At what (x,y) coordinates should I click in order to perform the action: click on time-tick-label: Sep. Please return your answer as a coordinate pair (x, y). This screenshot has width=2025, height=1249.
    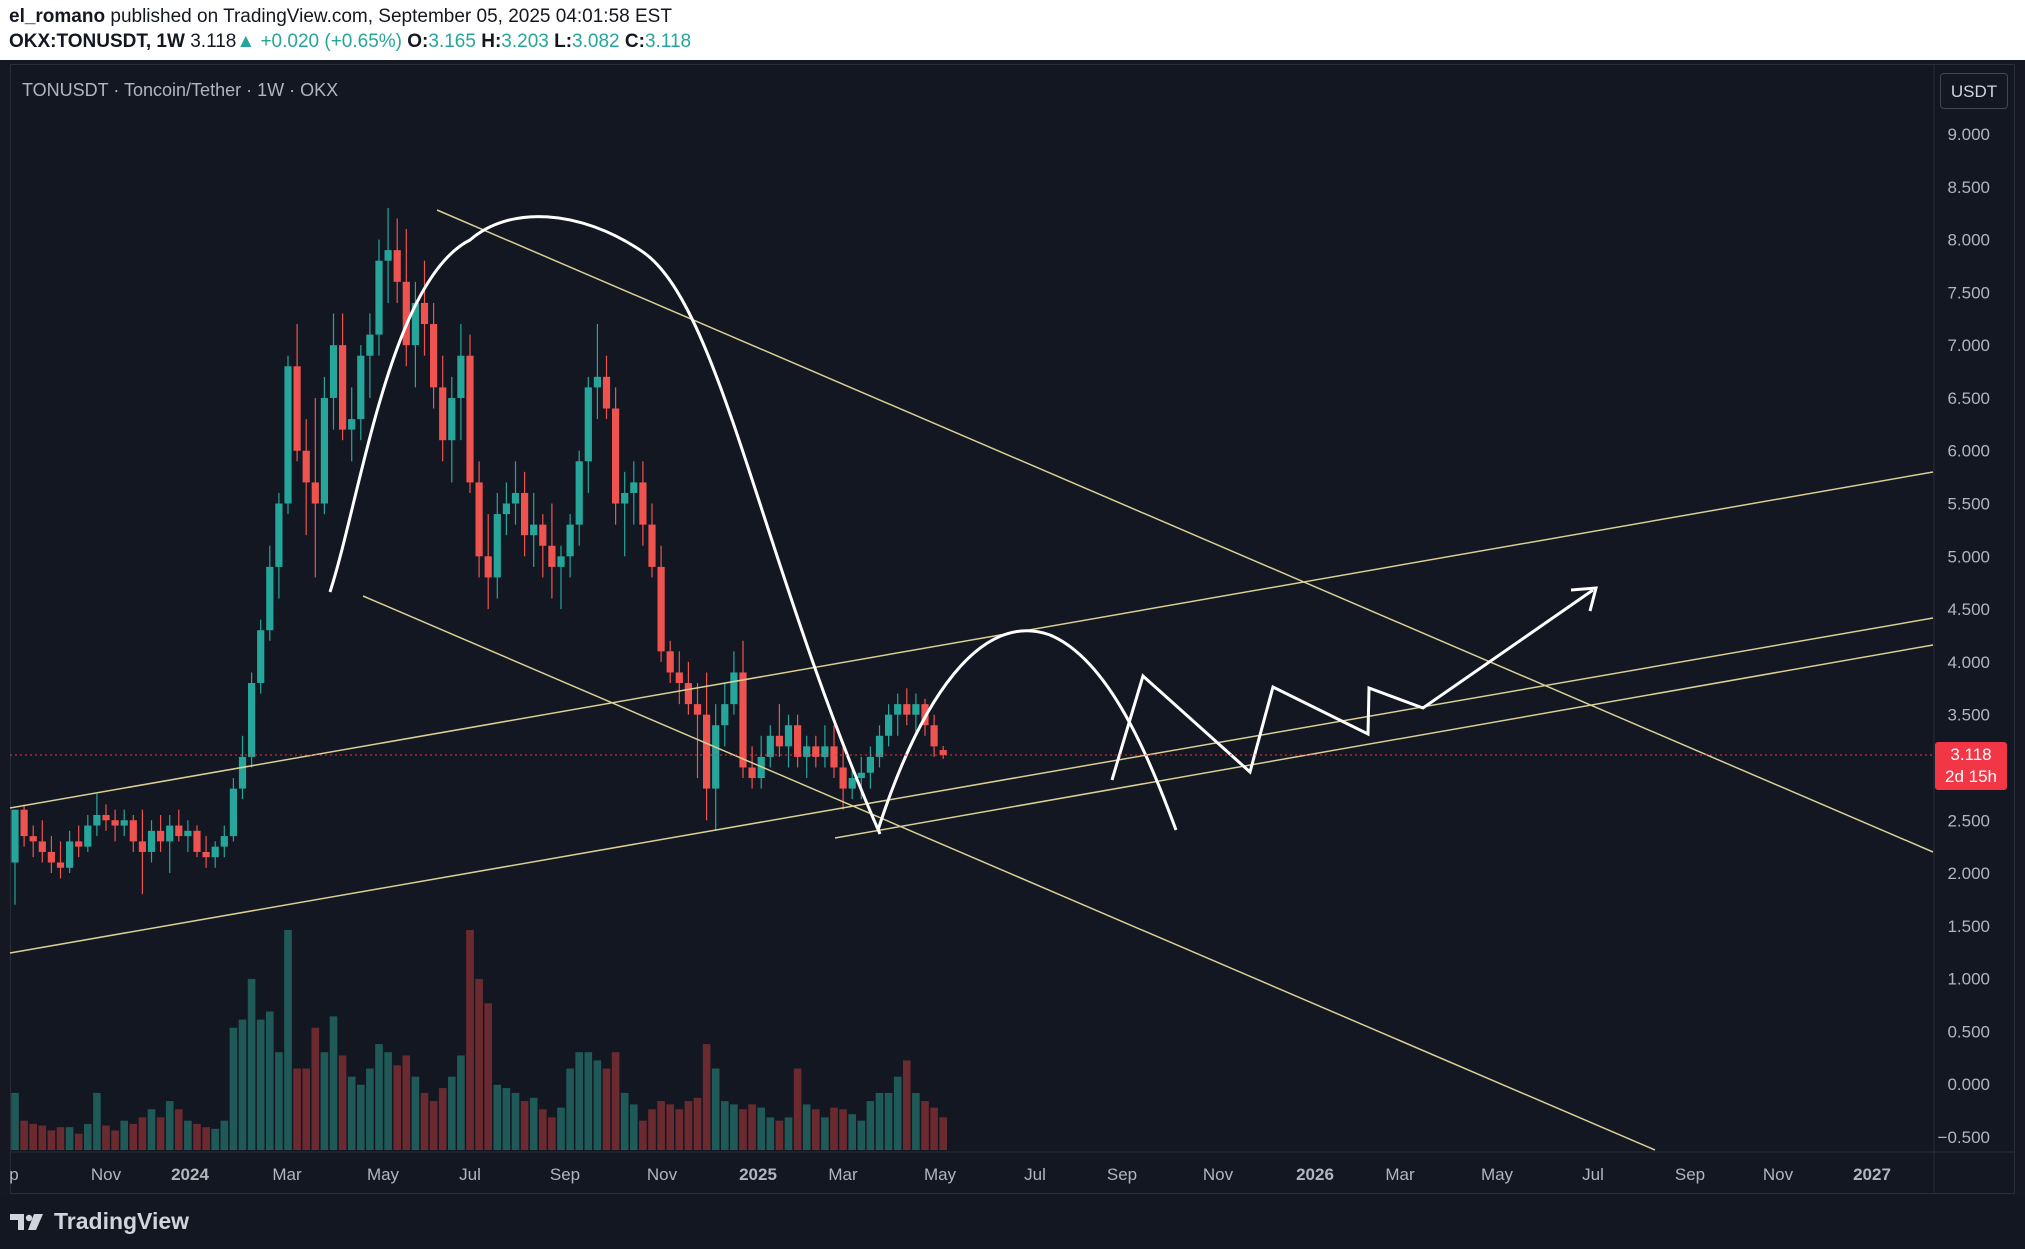
    Looking at the image, I should click on (565, 1174).